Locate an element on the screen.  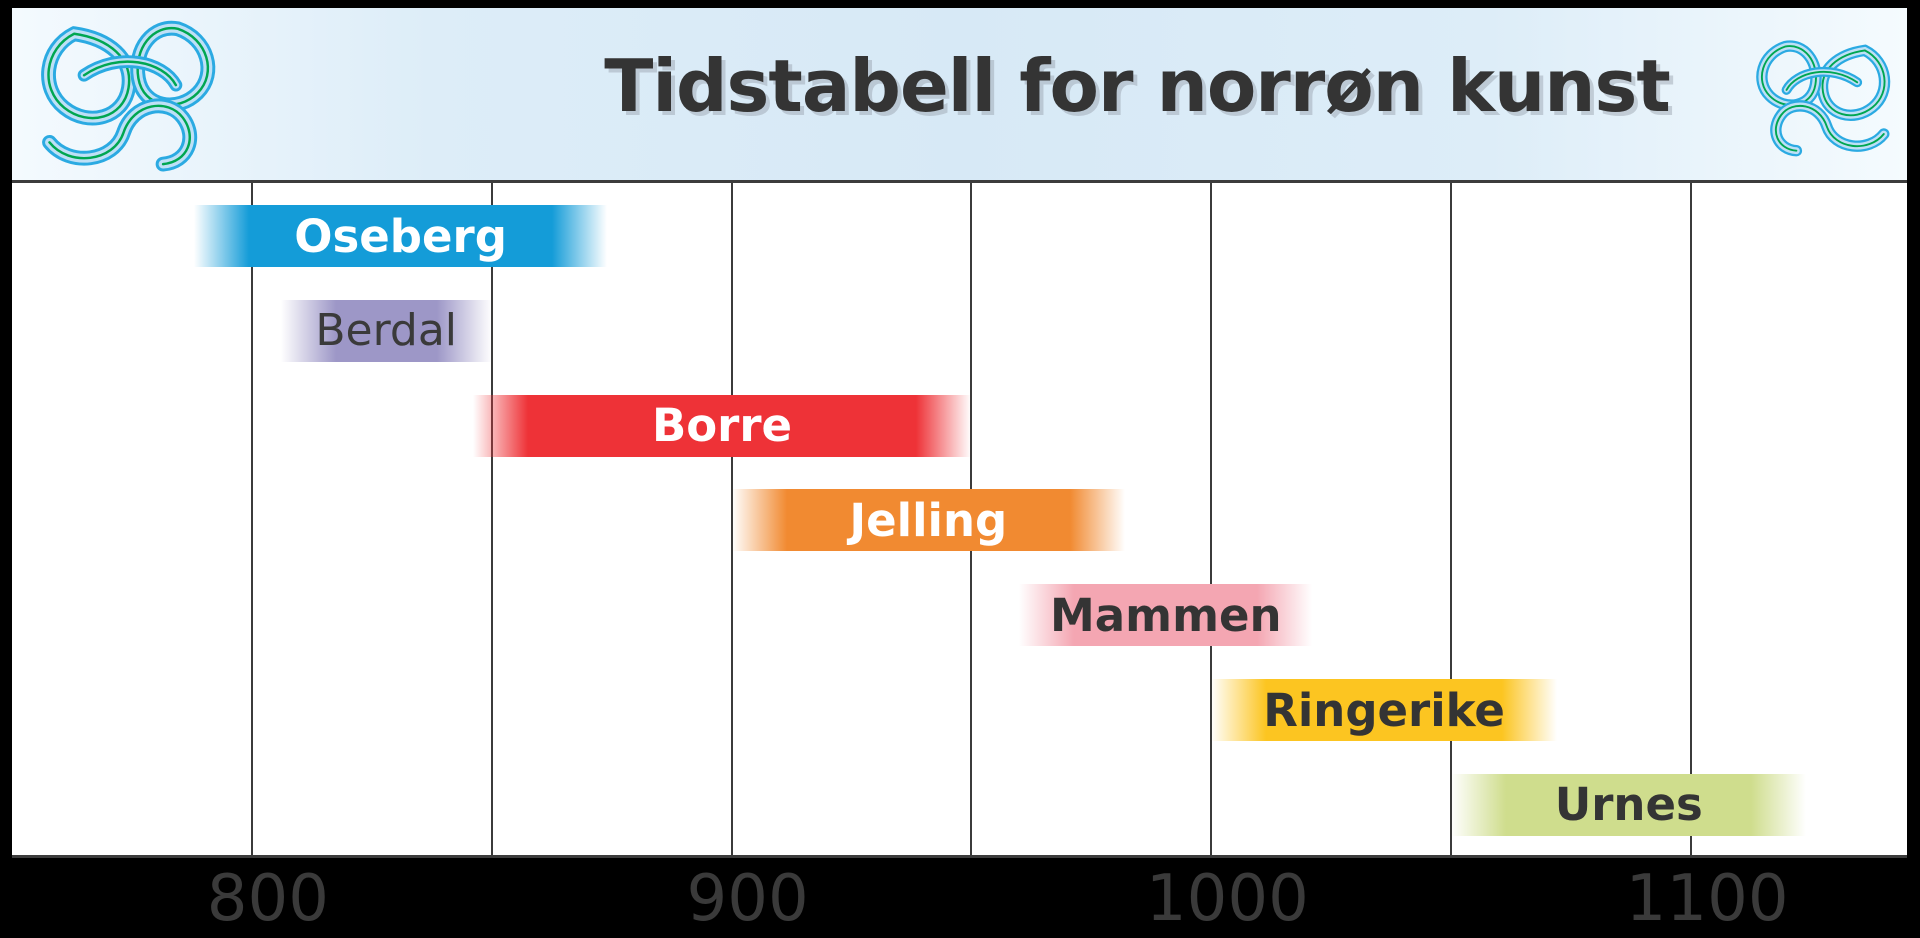
bar-label-jelling: Jelling is located at coordinates (928, 520).